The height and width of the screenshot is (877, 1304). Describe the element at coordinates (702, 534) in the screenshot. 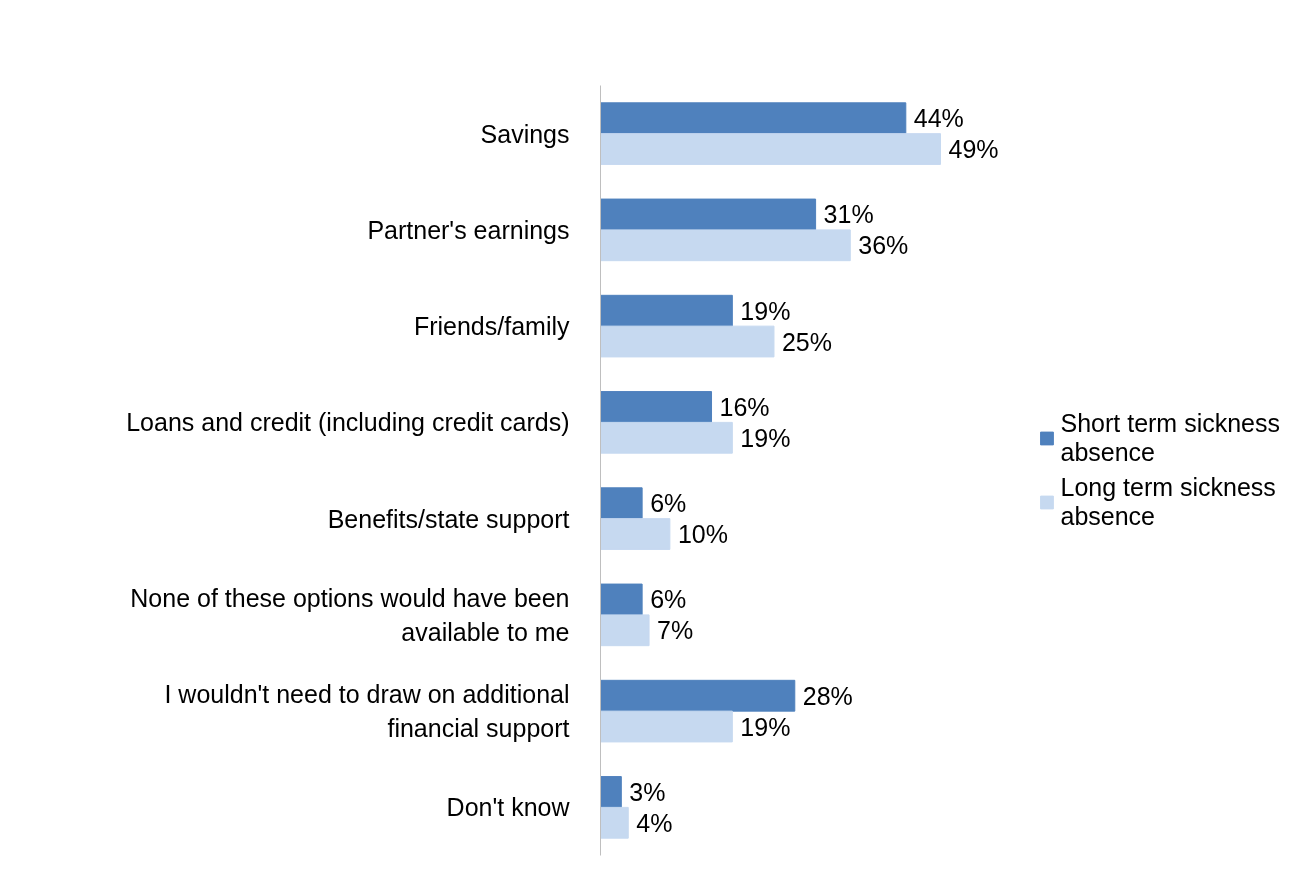

I see `data-label: 10%` at that location.